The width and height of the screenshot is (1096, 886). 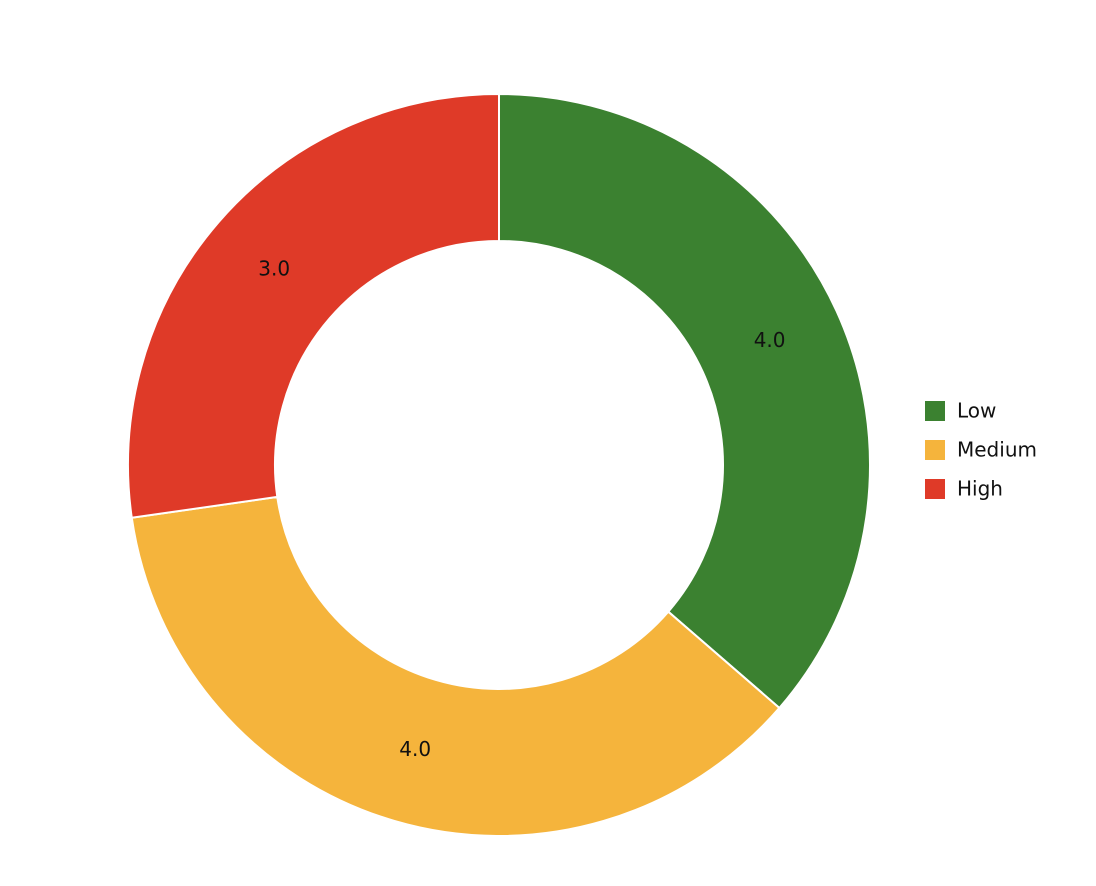 I want to click on legend-label: Low, so click(x=976, y=411).